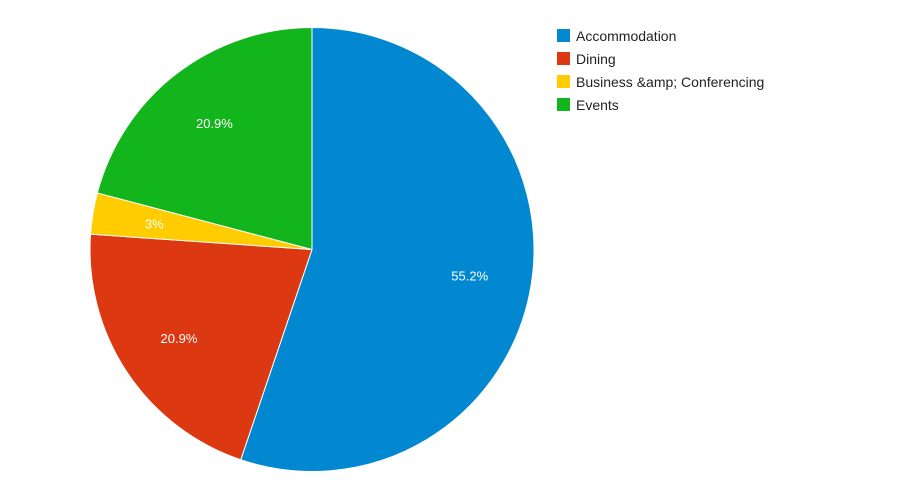  I want to click on legend-swatch-accommodation, so click(563, 35).